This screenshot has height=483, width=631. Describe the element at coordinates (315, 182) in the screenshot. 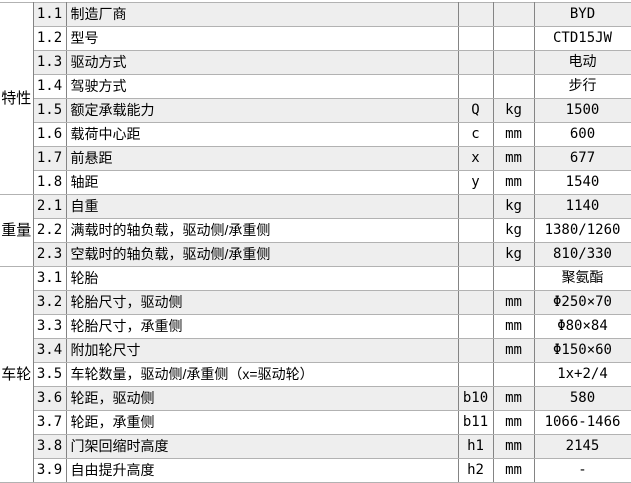

I see `table-row: 1.8 轴距 y mm 1540` at that location.